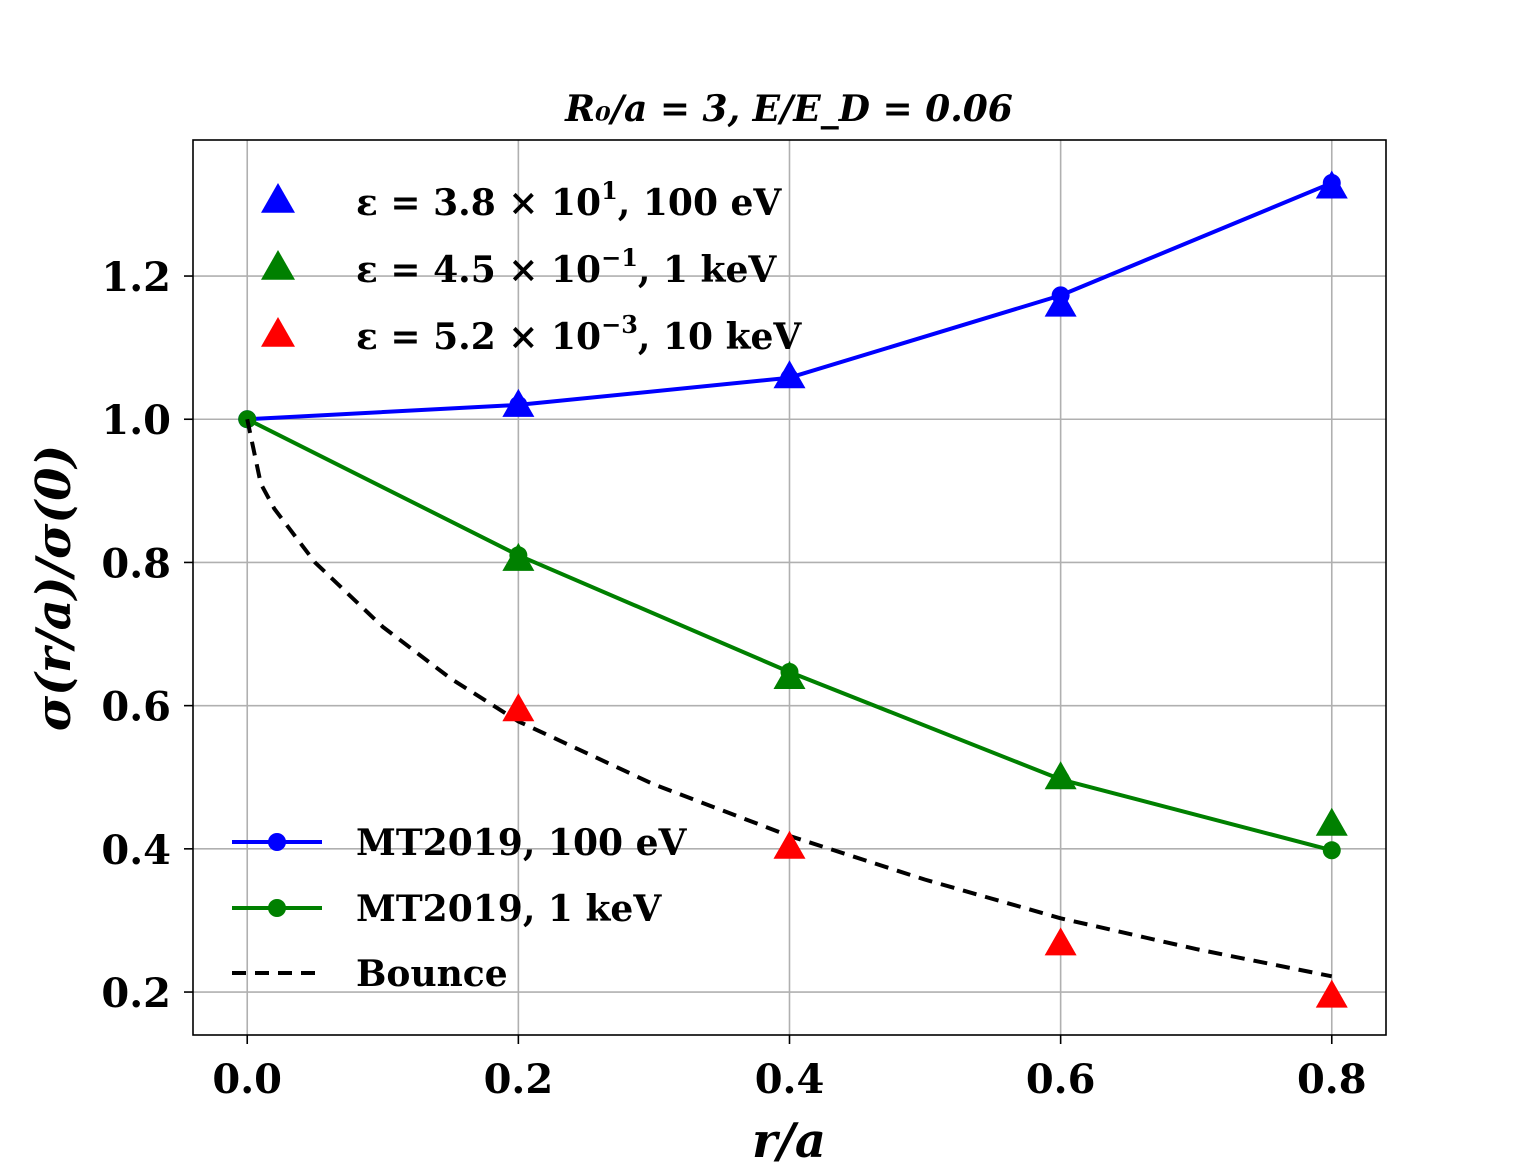 This screenshot has height=1164, width=1540. What do you see at coordinates (509, 909) in the screenshot?
I see `legend-bottom-label: MT2019, 1 keV` at bounding box center [509, 909].